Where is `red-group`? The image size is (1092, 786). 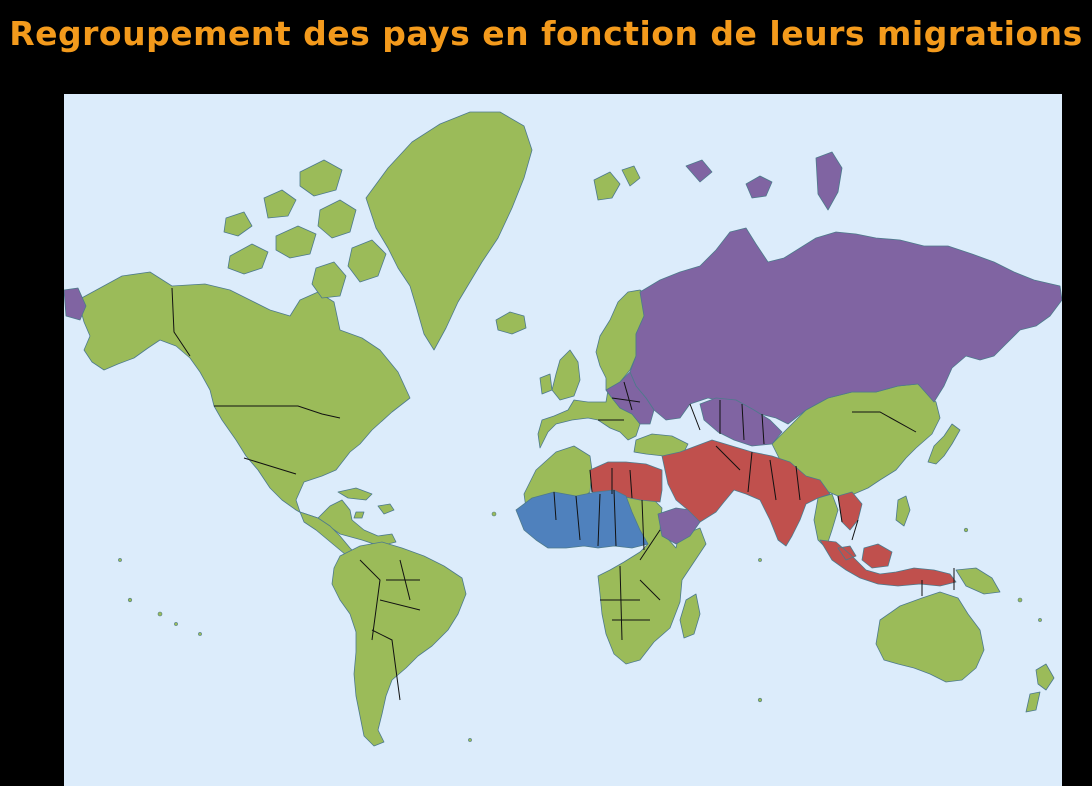 red-group is located at coordinates (773, 513).